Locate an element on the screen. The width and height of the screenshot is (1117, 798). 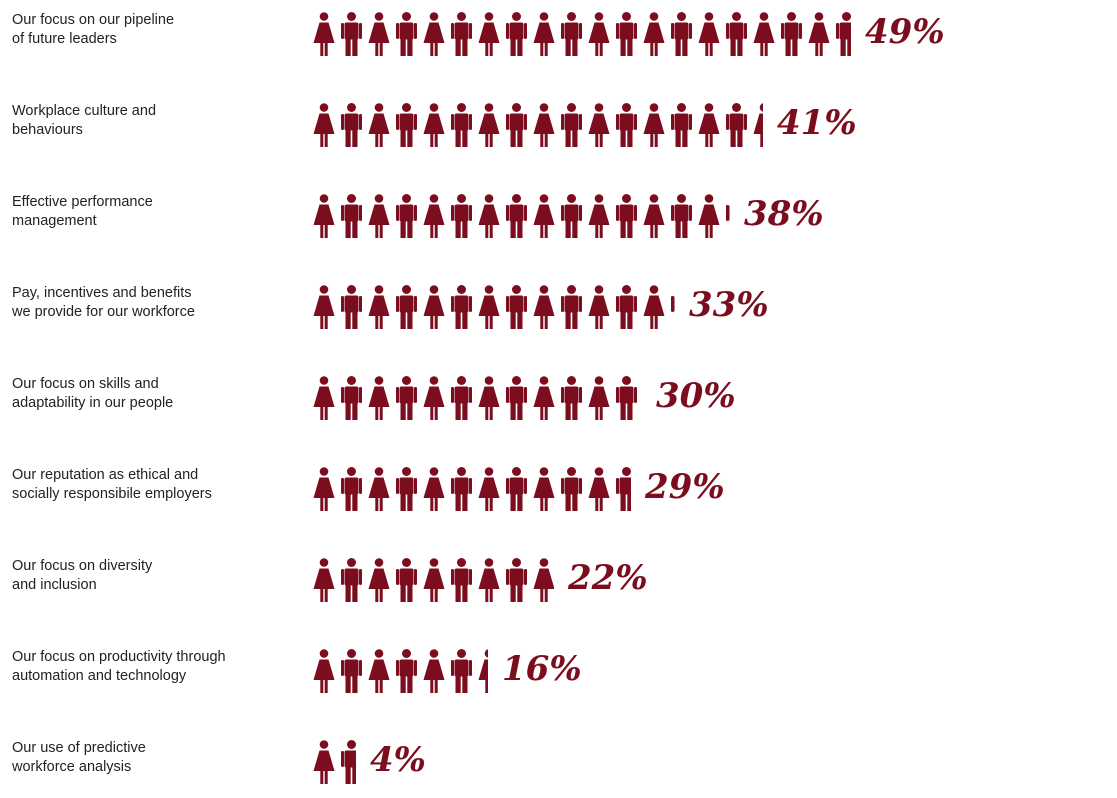
value-label: 4% is located at coordinates (398, 760).